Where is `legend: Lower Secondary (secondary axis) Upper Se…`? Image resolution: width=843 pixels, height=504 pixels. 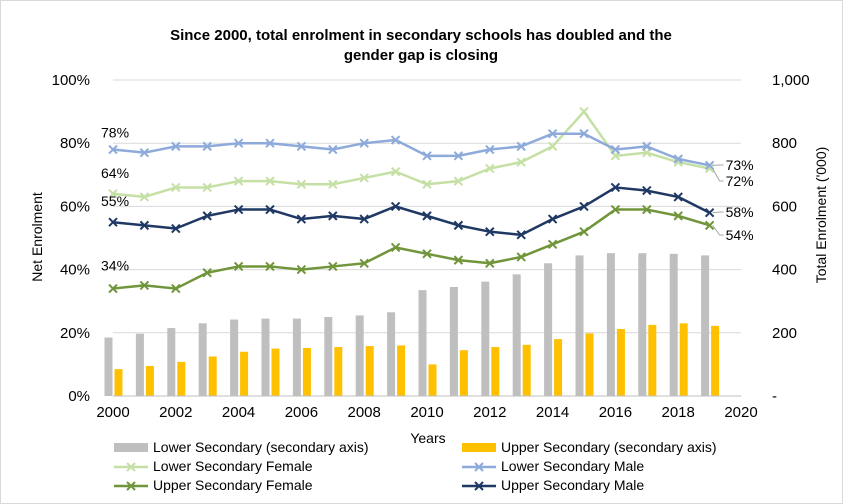
legend: Lower Secondary (secondary axis) Upper Se… is located at coordinates (415, 466).